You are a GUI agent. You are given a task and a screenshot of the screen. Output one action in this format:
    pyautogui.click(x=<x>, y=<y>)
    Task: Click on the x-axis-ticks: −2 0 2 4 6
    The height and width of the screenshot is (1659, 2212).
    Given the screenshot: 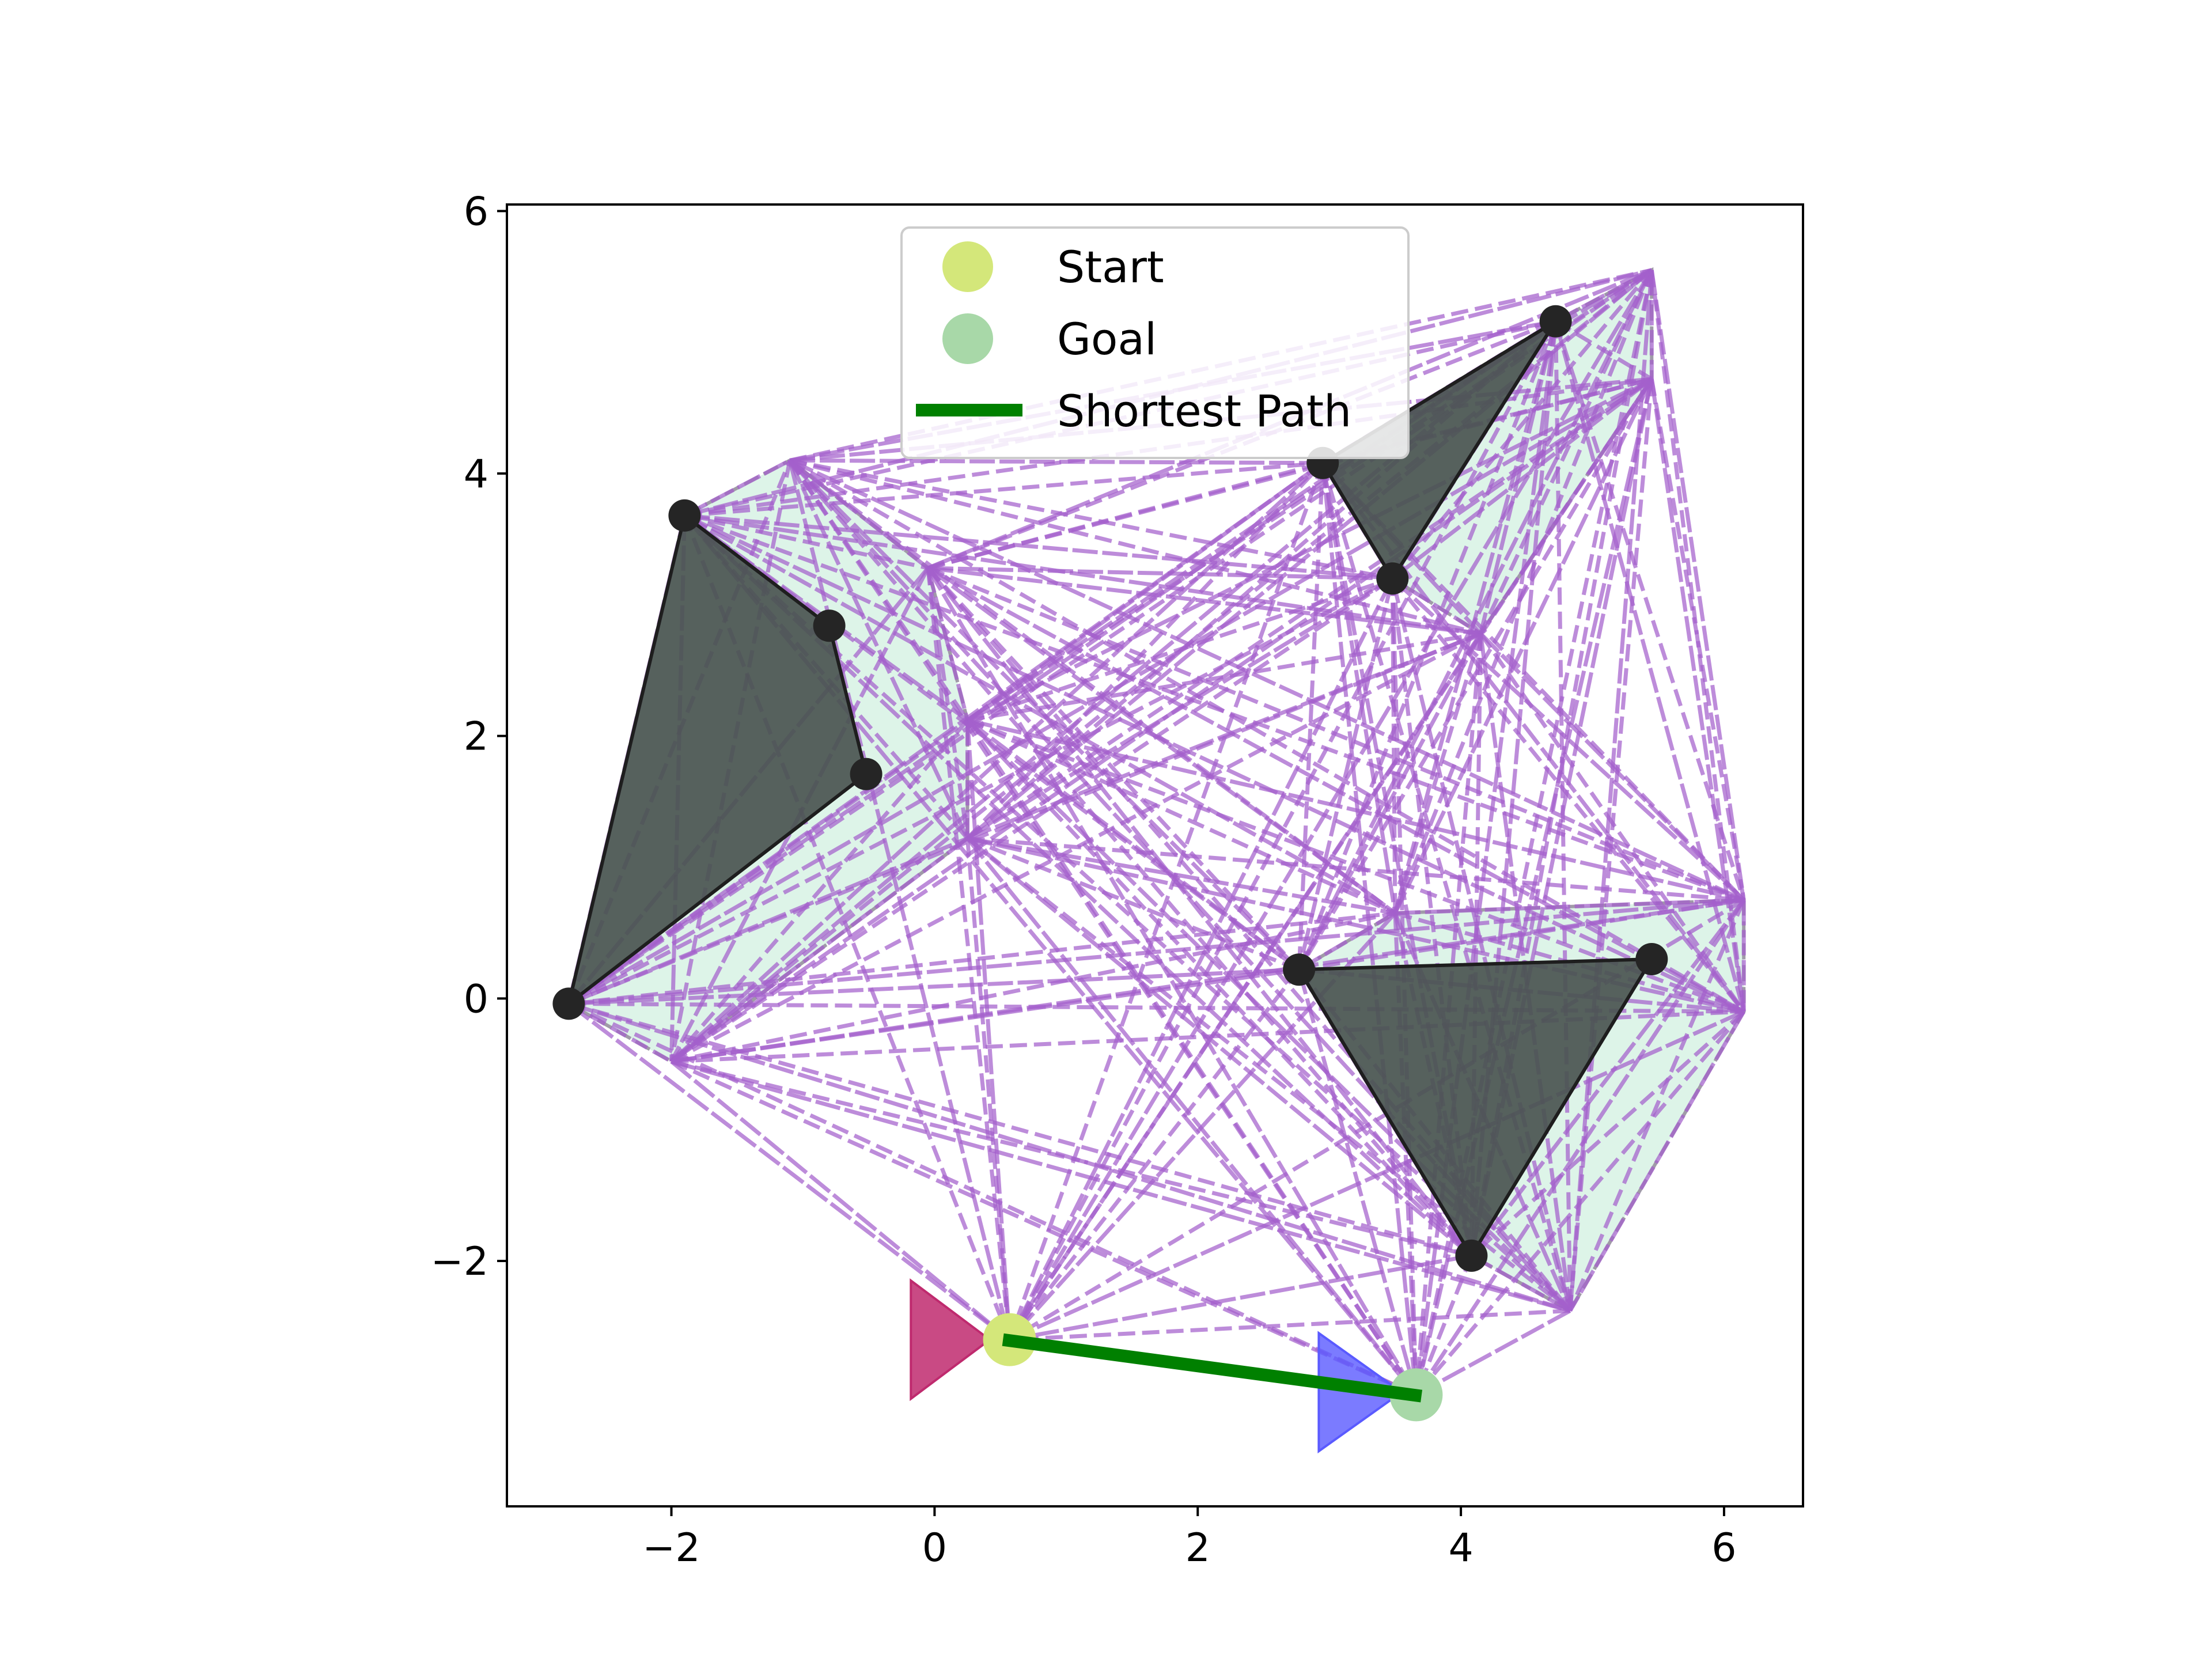 What is the action you would take?
    pyautogui.click(x=1189, y=1538)
    